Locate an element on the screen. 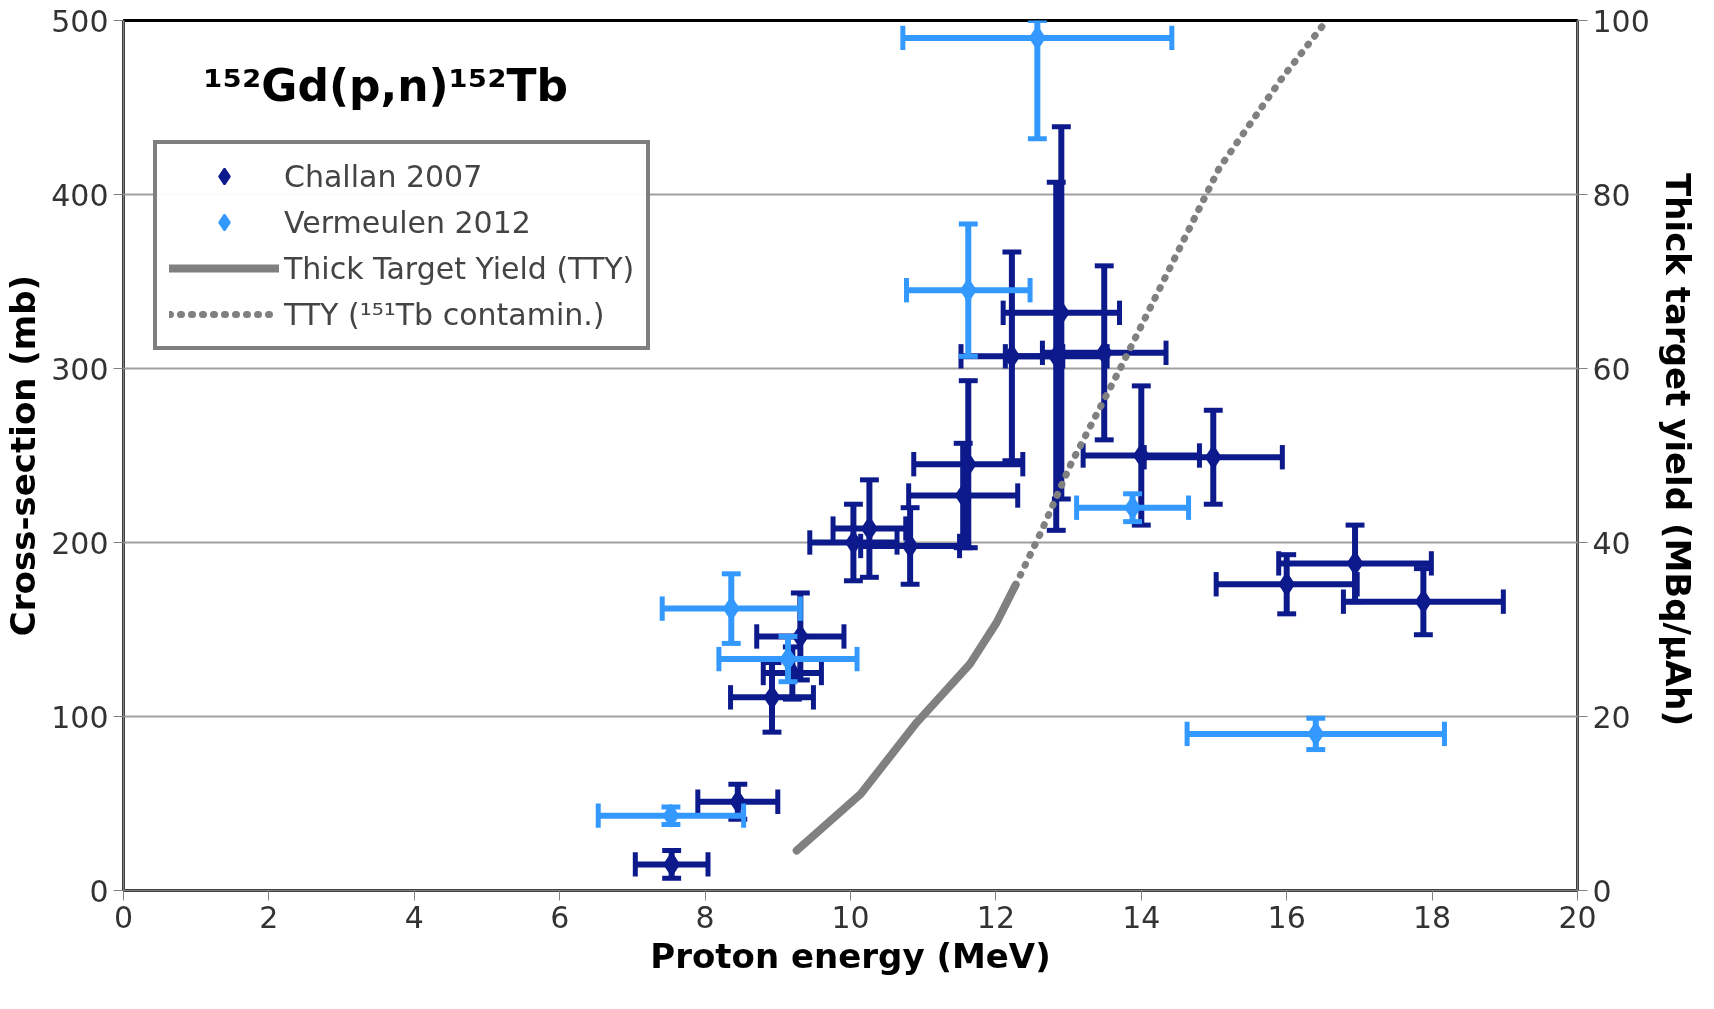 Image resolution: width=1714 pixels, height=1009 pixels. y-axis-title: Cross-section (mb) is located at coordinates (23, 455).